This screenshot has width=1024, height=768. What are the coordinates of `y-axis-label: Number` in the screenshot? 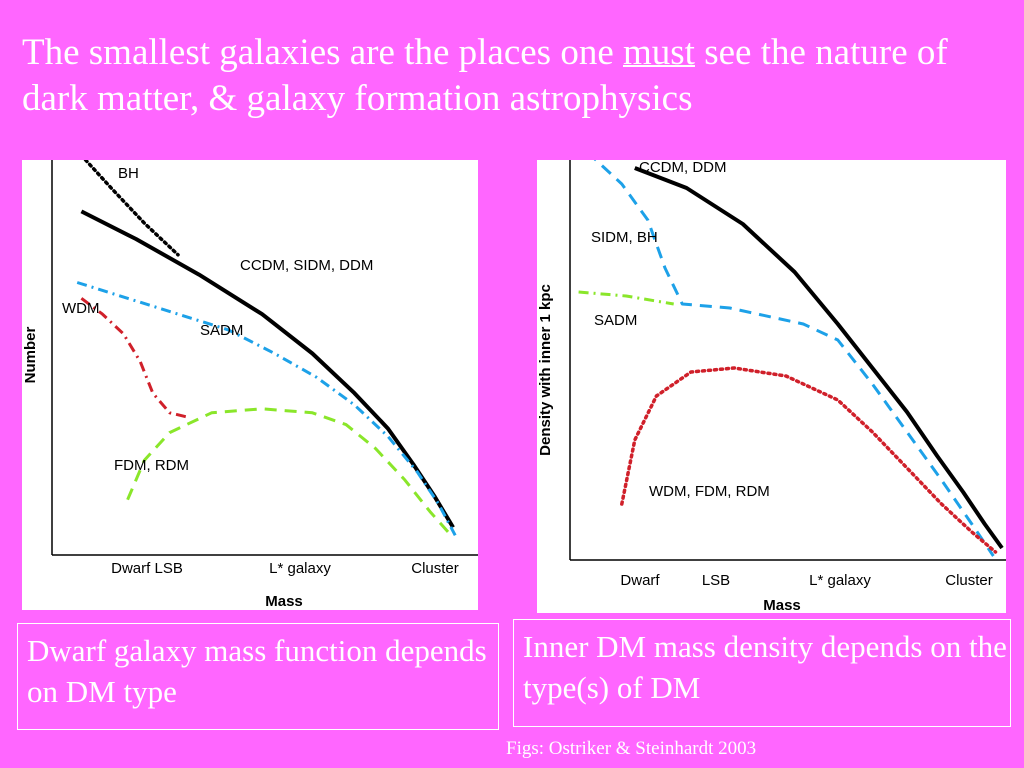 It's located at (30, 355).